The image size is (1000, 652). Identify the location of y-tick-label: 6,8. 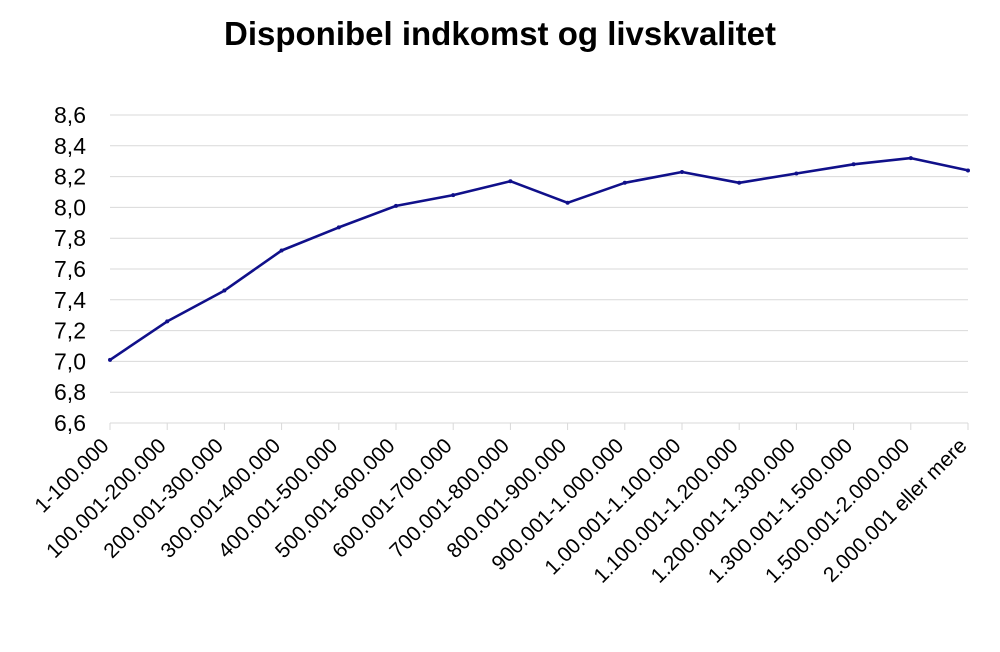
(70, 392).